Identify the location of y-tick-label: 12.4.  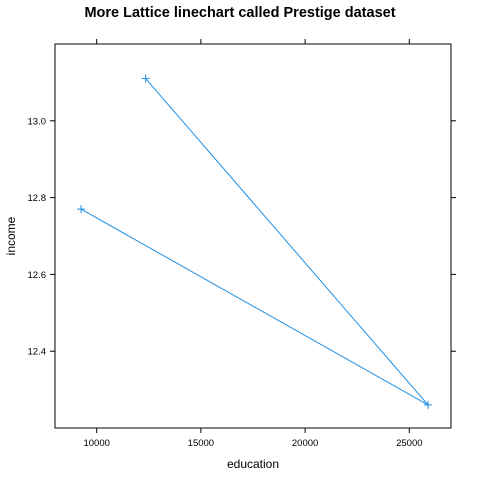
(37, 352).